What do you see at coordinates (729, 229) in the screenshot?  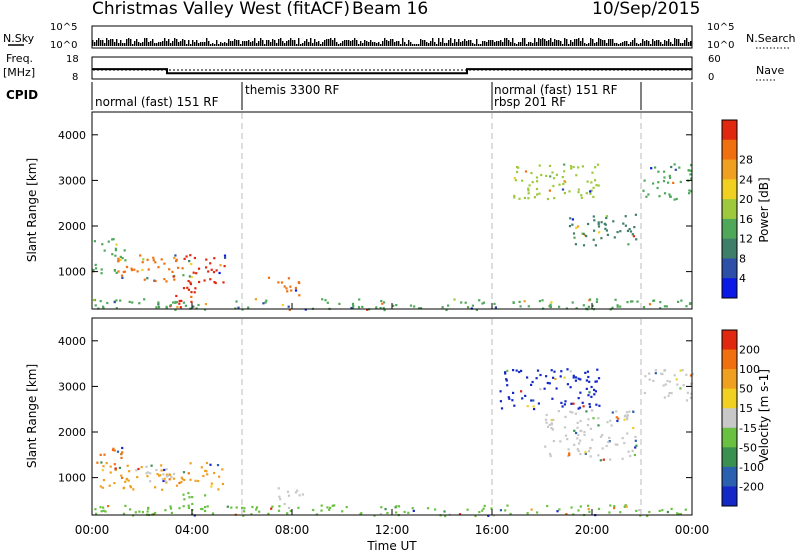 I see `colorbar-swatch` at bounding box center [729, 229].